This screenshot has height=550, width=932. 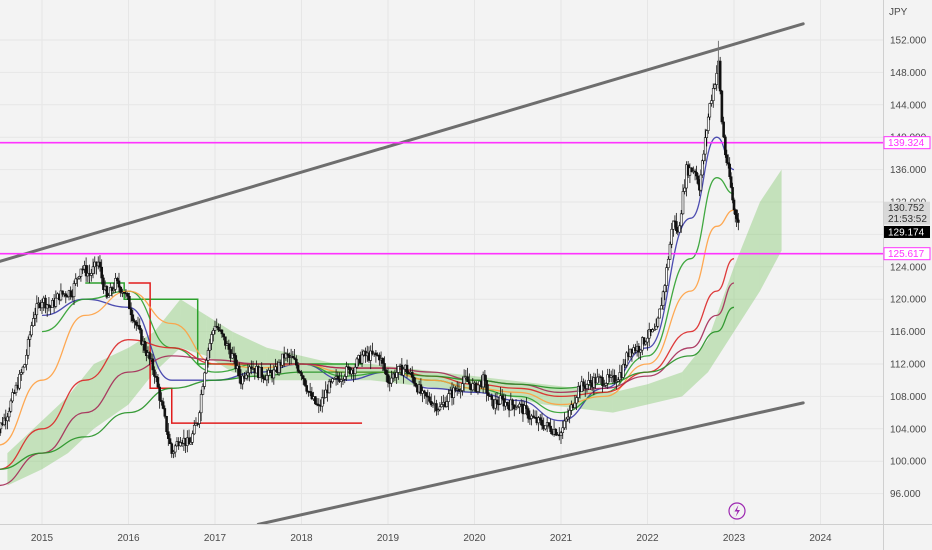 I want to click on channel-lower-line, so click(x=530, y=463).